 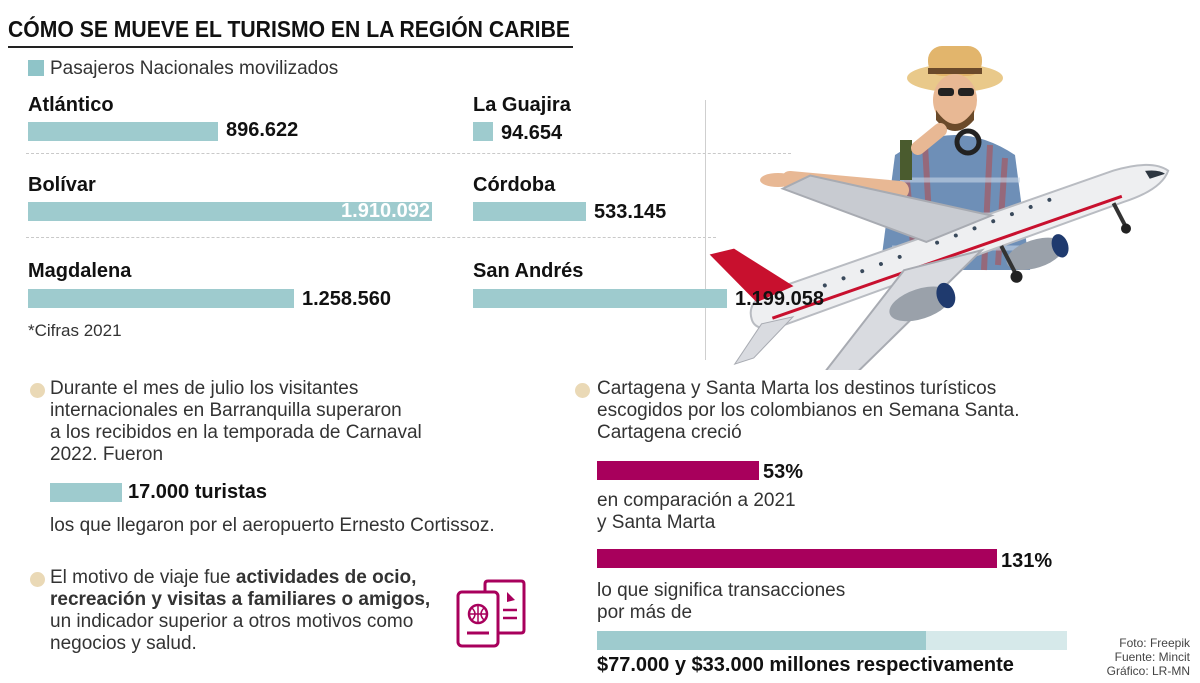 What do you see at coordinates (346, 299) in the screenshot?
I see `value-magdalena: 1.258.560` at bounding box center [346, 299].